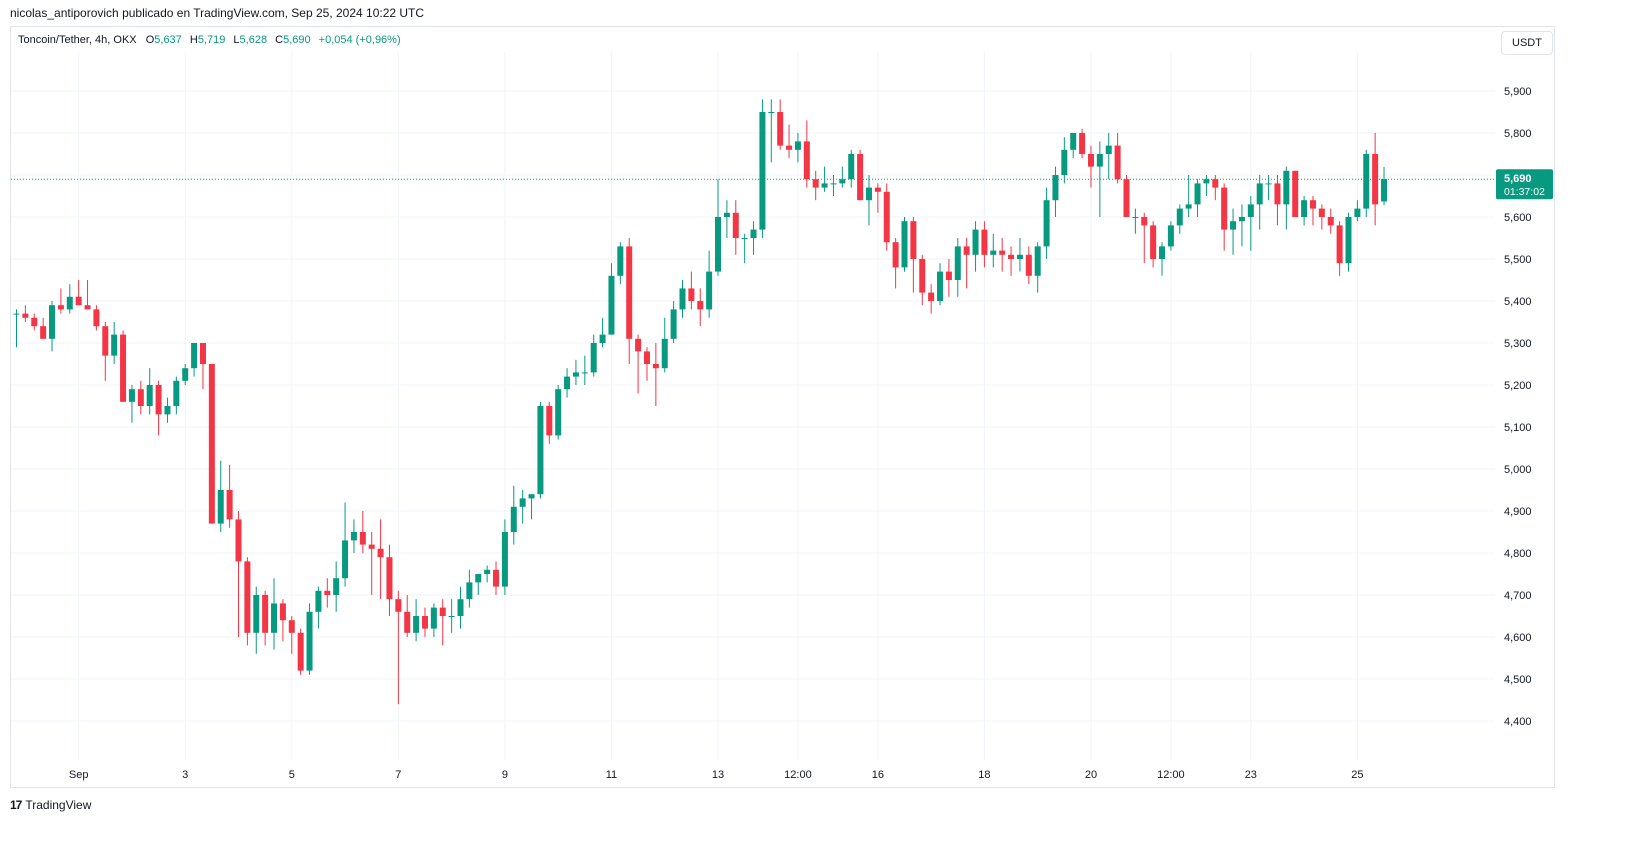 The image size is (1634, 857). I want to click on x-tick-label: 18, so click(984, 775).